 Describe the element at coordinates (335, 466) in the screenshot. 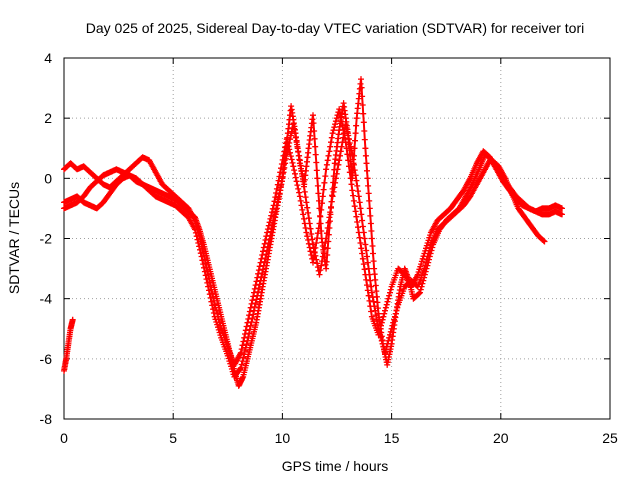

I see `x-axis-label: GPS time / hours` at that location.